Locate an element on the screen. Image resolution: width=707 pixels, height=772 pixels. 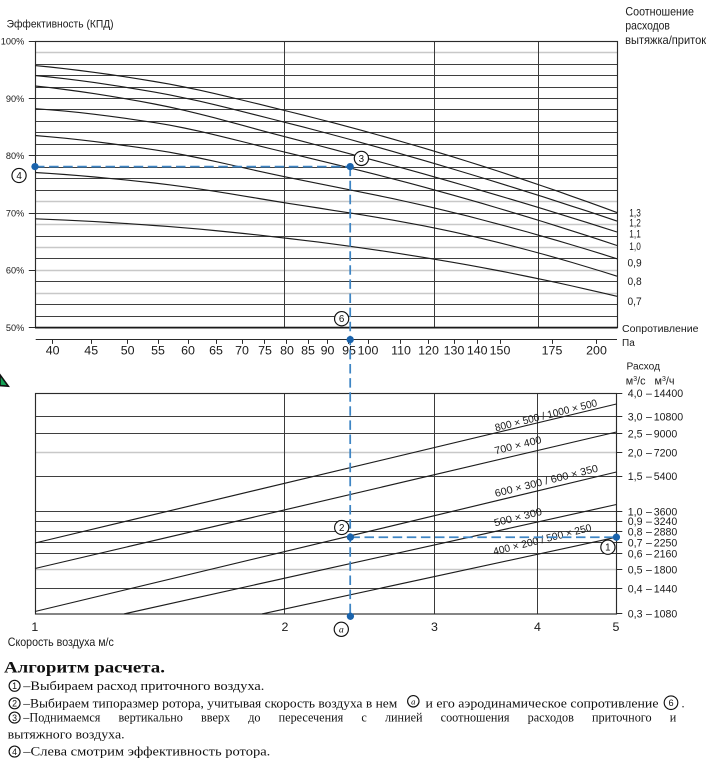
svg-text: вытяжного воздуха. is located at coordinates (66, 734).